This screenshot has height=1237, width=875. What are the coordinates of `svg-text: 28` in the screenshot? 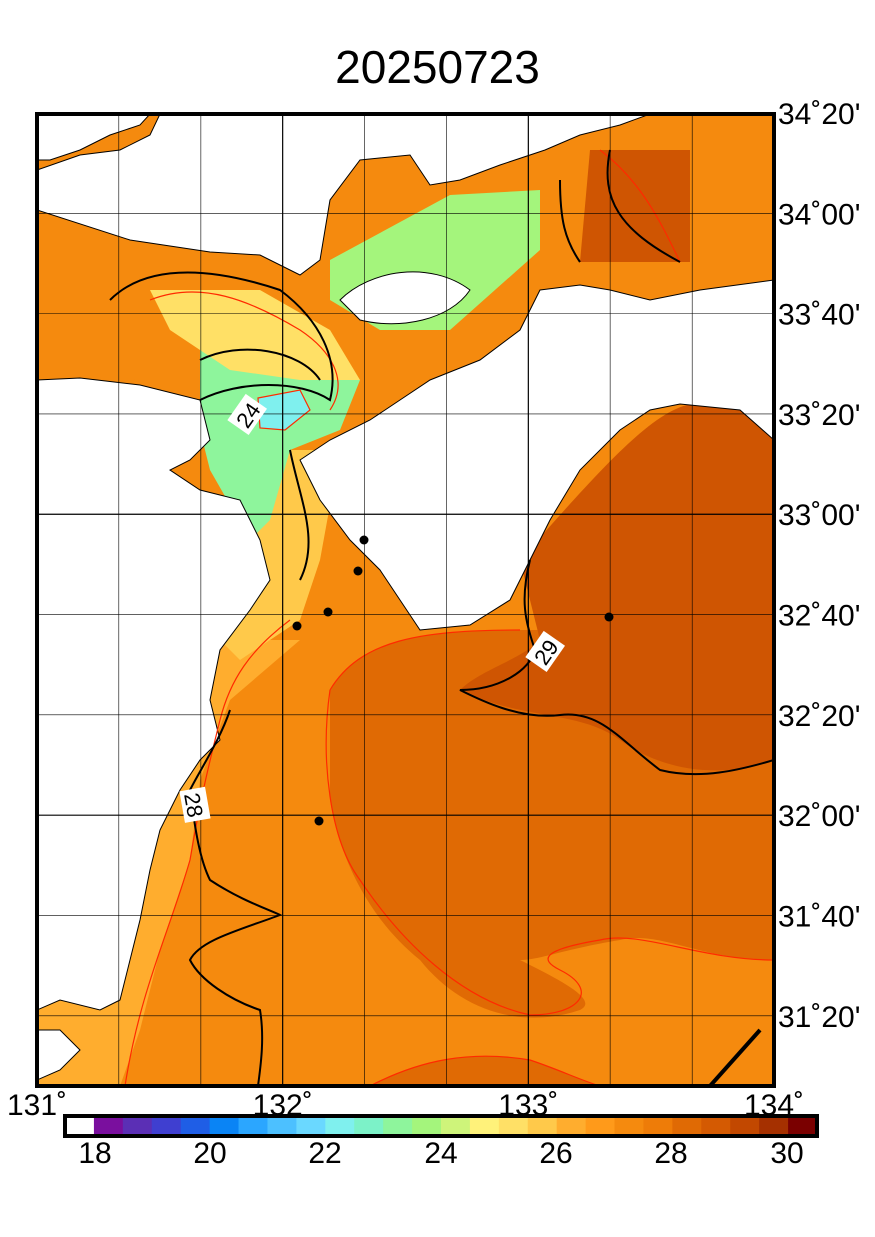 It's located at (193, 805).